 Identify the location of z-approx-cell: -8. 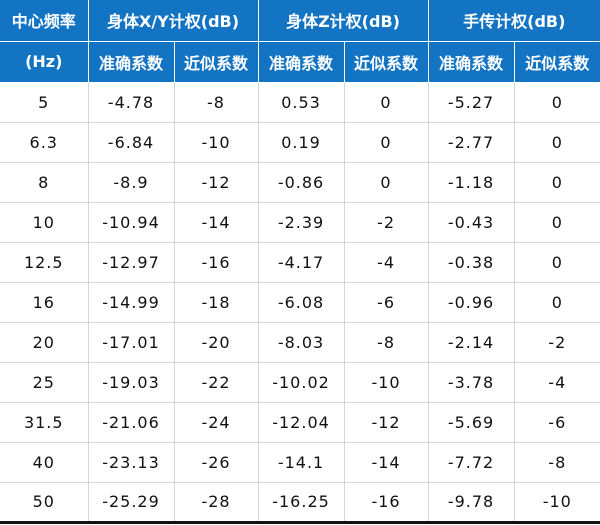
(386, 342).